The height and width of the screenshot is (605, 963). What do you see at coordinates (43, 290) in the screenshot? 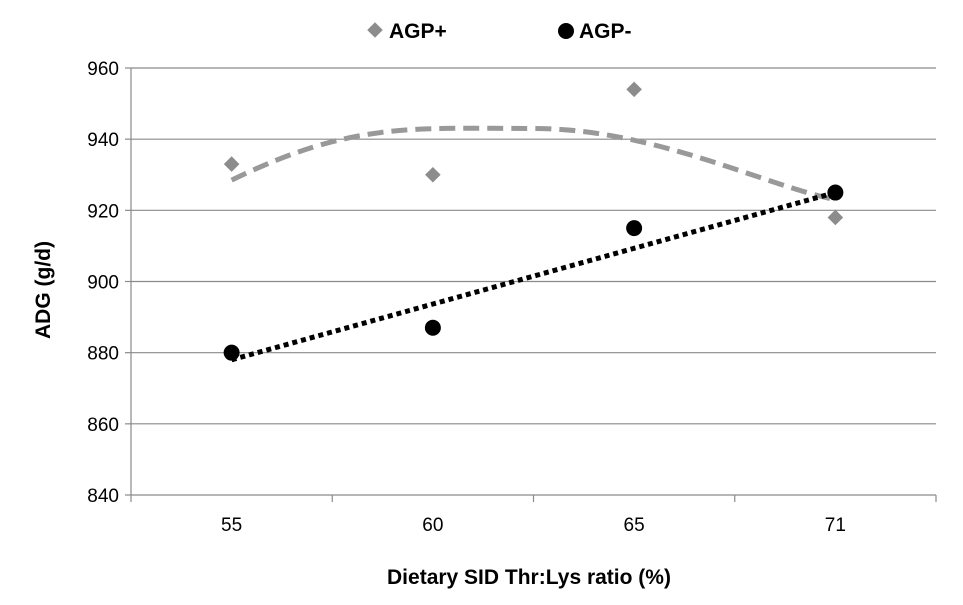
I see `y-axis-title: ADG (g/d)` at bounding box center [43, 290].